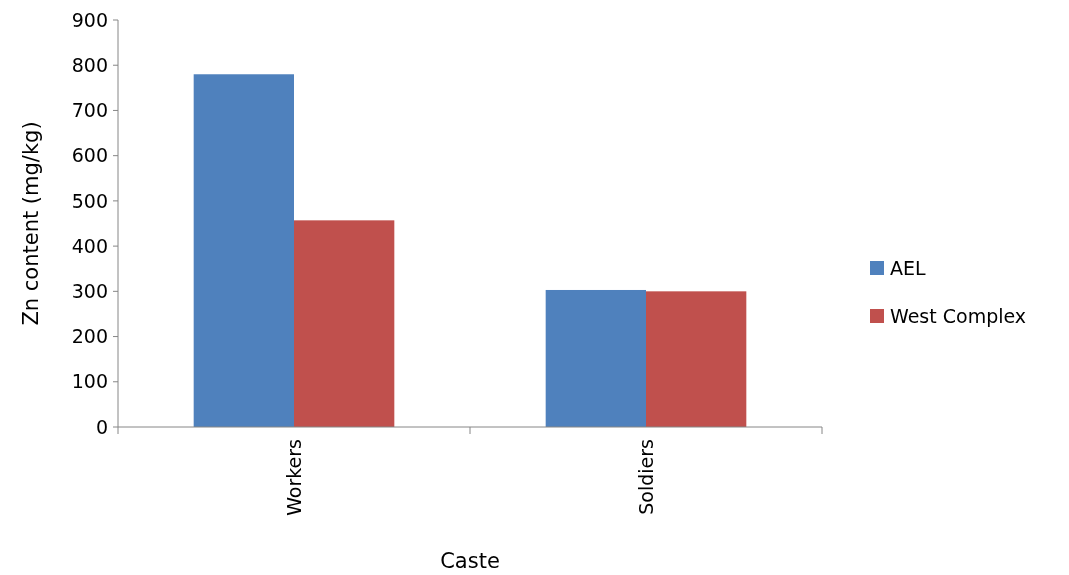 The height and width of the screenshot is (575, 1069). What do you see at coordinates (31, 223) in the screenshot?
I see `y-axis-title: Zn content (mg/kg)` at bounding box center [31, 223].